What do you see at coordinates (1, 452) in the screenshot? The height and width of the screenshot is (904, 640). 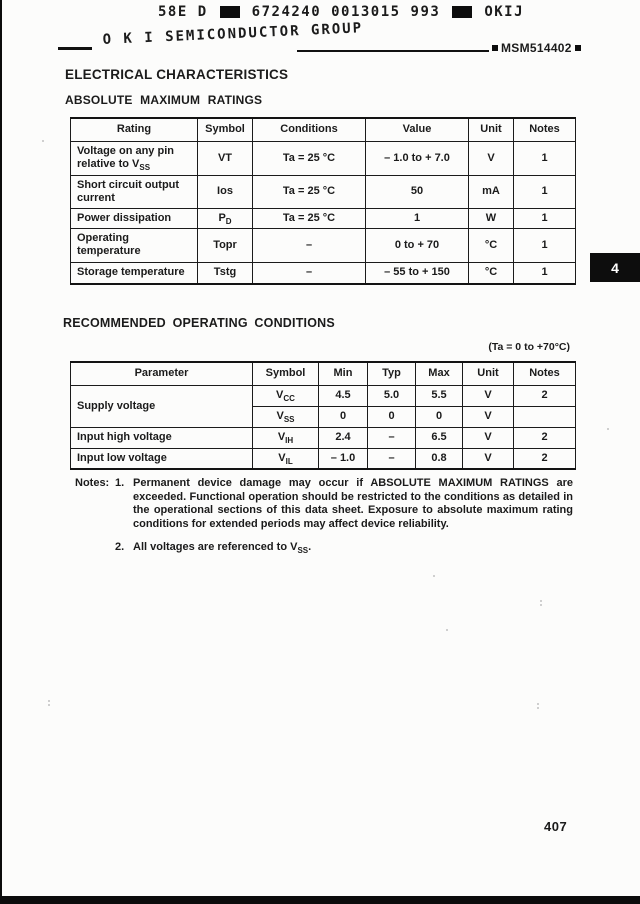 I see `scan-edge-left` at bounding box center [1, 452].